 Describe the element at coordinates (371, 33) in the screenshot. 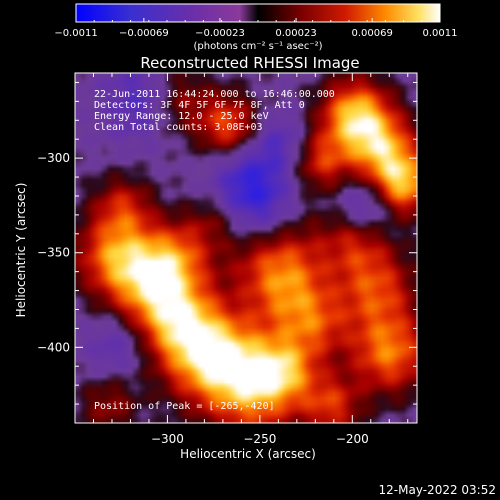

I see `colorbar-tick-label: 0.00069` at that location.